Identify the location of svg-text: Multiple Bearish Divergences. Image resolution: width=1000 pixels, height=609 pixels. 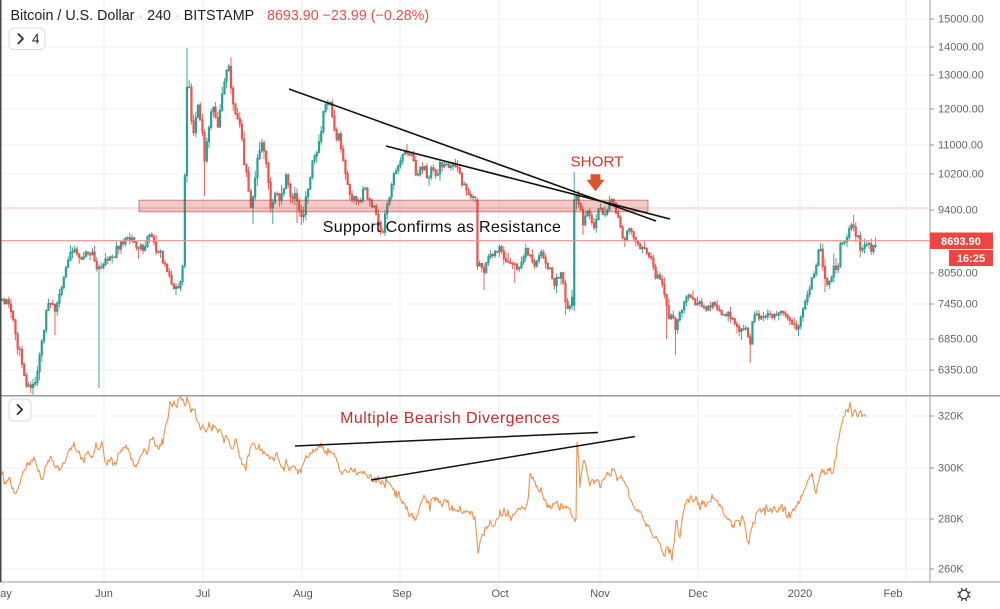
(450, 418).